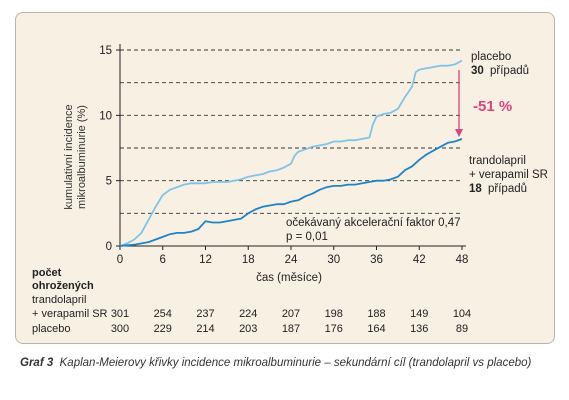  What do you see at coordinates (508, 175) in the screenshot?
I see `treatment-label-line2: + verapamil SR` at bounding box center [508, 175].